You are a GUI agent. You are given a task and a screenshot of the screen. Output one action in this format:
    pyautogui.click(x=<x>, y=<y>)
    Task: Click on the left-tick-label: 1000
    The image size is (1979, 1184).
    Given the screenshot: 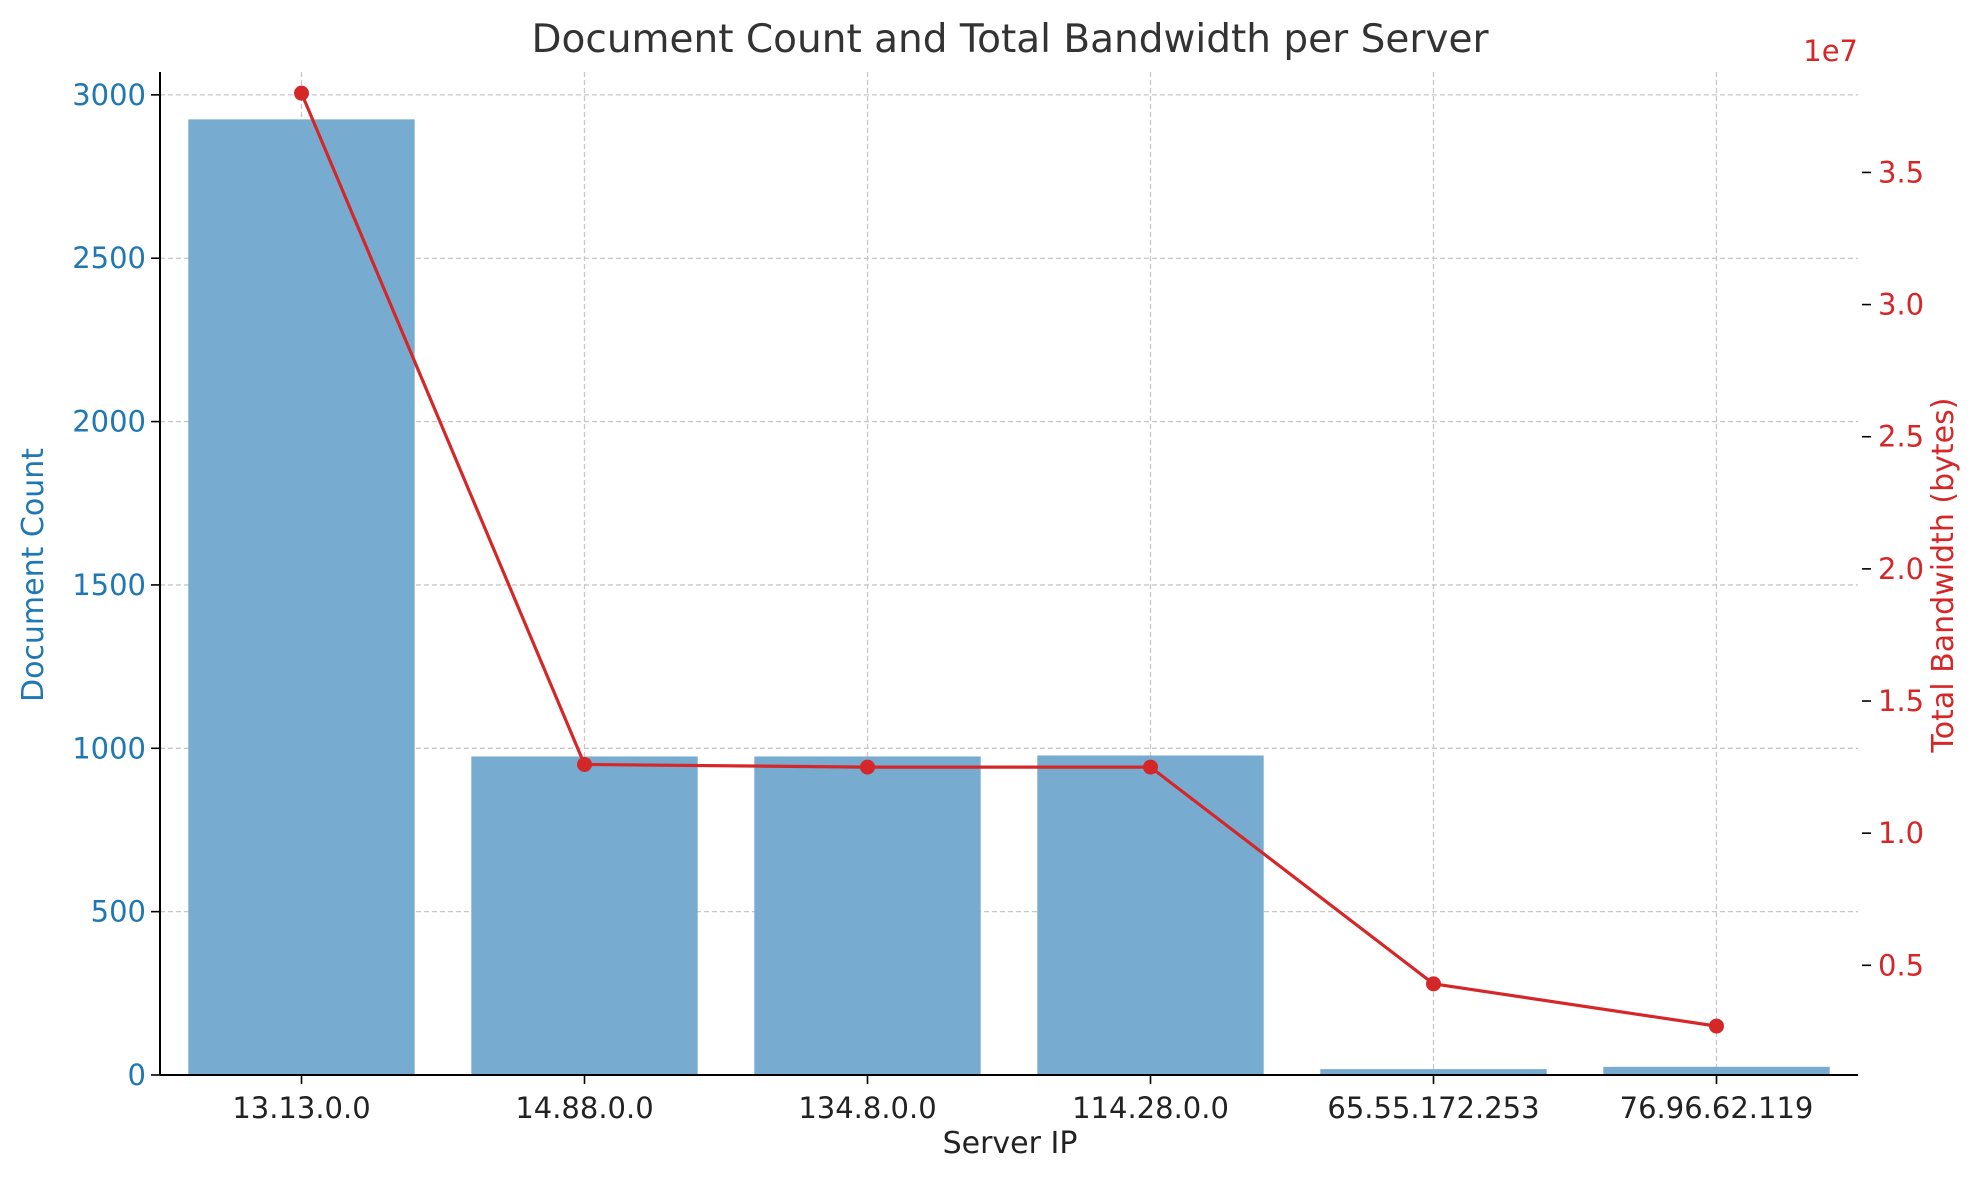 What is the action you would take?
    pyautogui.click(x=109, y=748)
    